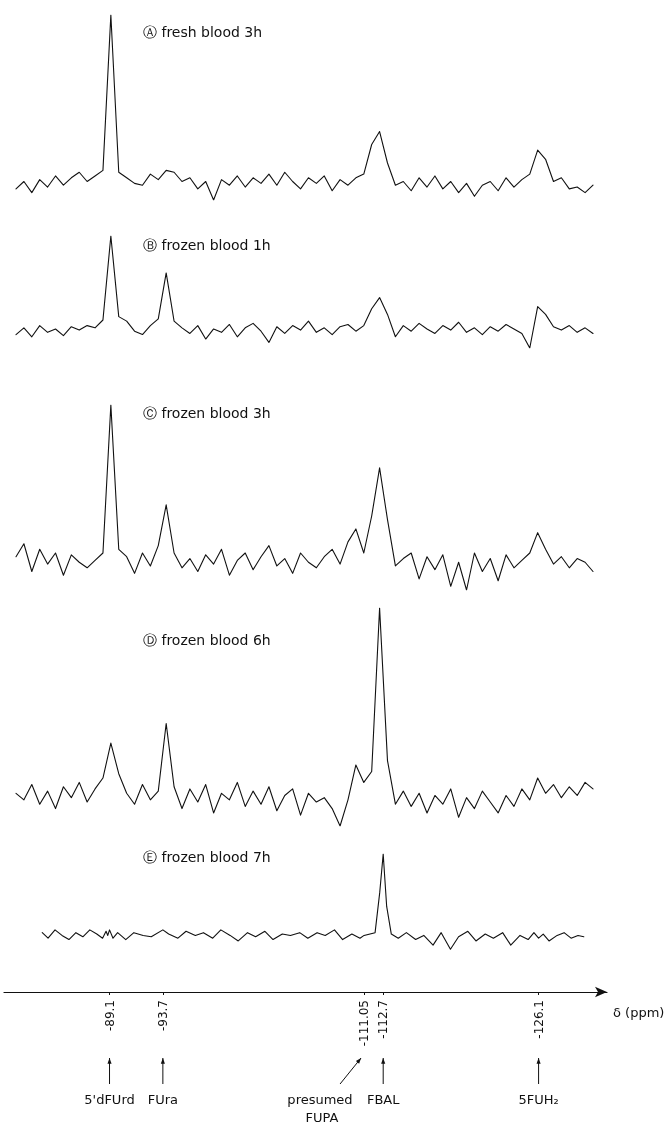 The image size is (667, 1132). I want to click on text: Ⓓ frozen blood 6h, so click(207, 640).